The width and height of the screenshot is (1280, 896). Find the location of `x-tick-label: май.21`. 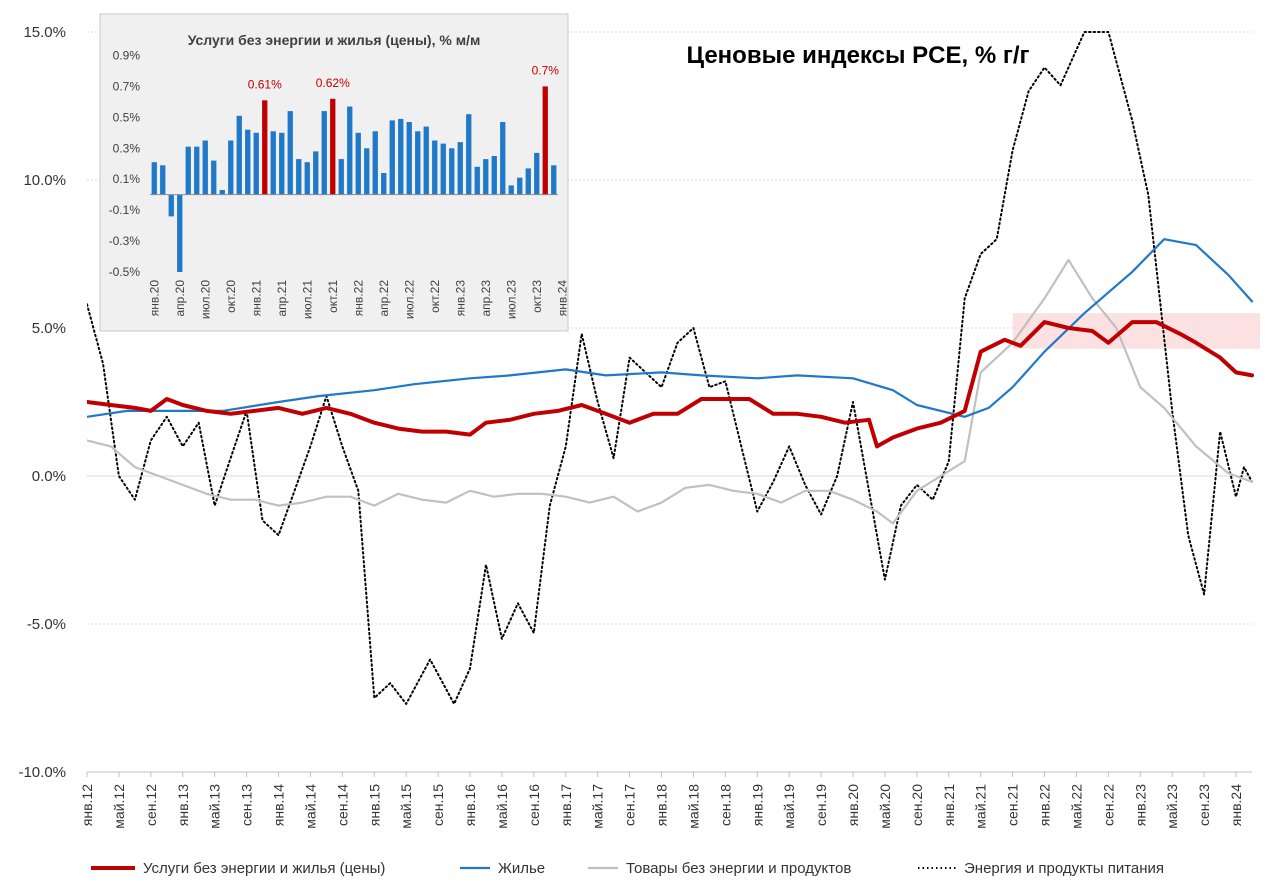

x-tick-label: май.21 is located at coordinates (981, 806).